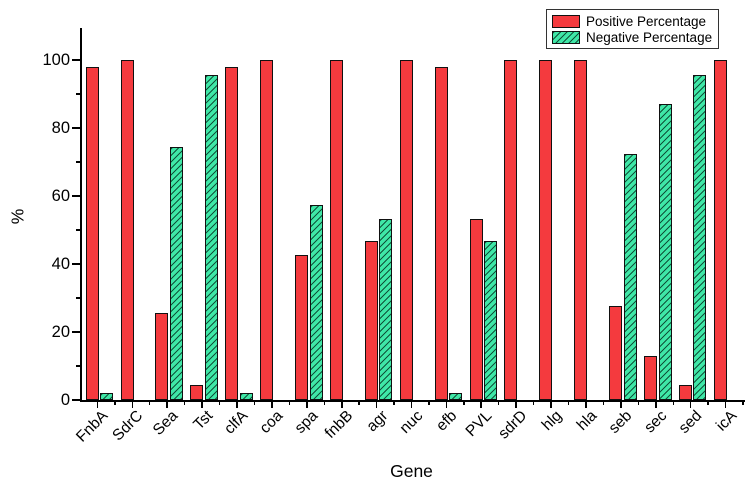  Describe the element at coordinates (566, 37) in the screenshot. I see `negative-swatch-icon` at that location.